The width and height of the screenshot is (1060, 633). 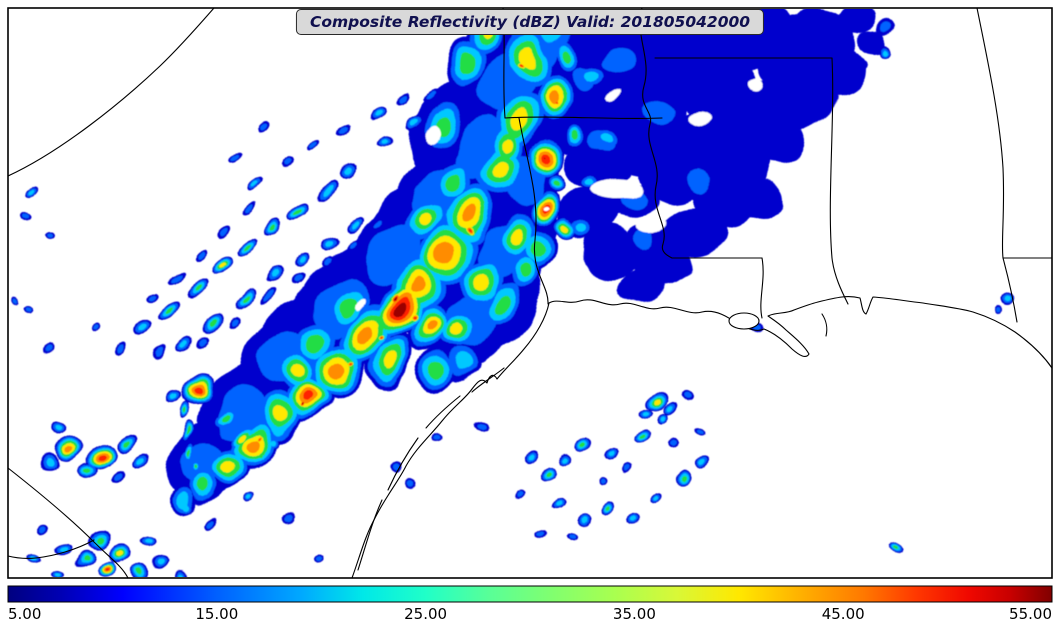 I want to click on colorbar-tick-label: 35.00, so click(x=634, y=614).